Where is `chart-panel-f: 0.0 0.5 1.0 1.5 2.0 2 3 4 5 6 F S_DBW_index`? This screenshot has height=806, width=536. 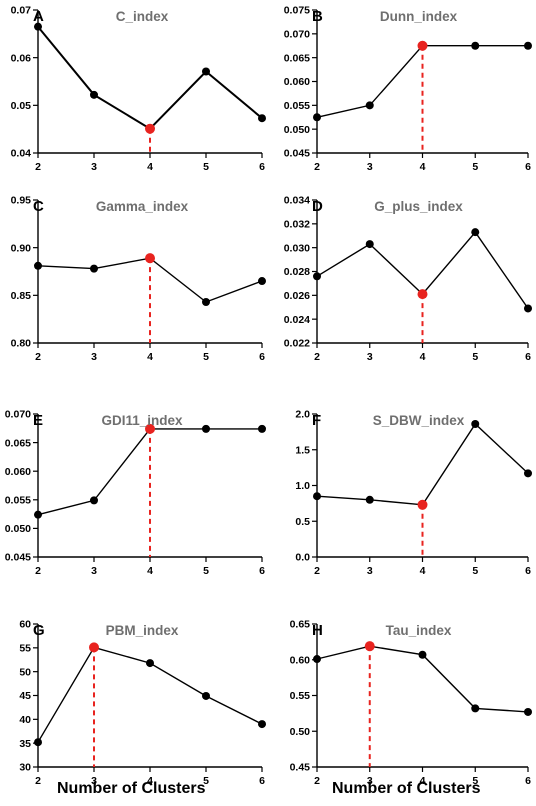 chart-panel-f: 0.0 0.5 1.0 1.5 2.0 2 3 4 5 6 F S_DBW_index is located at coordinates (413, 493).